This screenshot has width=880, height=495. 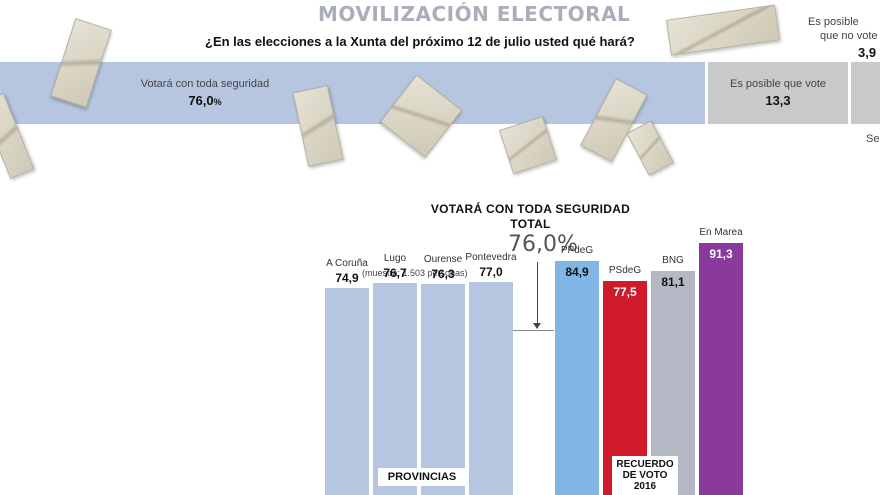 I want to click on segment-value-no: 3,9, so click(x=867, y=52).